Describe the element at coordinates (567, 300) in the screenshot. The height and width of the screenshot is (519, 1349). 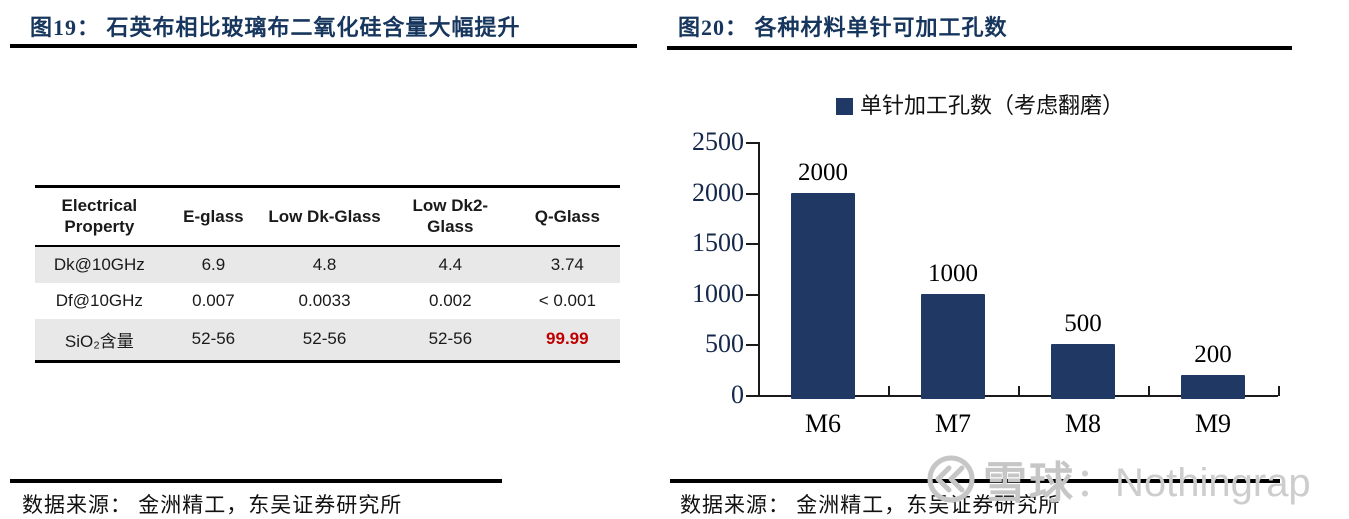
I see `cell-df-qglass: < 0.001` at that location.